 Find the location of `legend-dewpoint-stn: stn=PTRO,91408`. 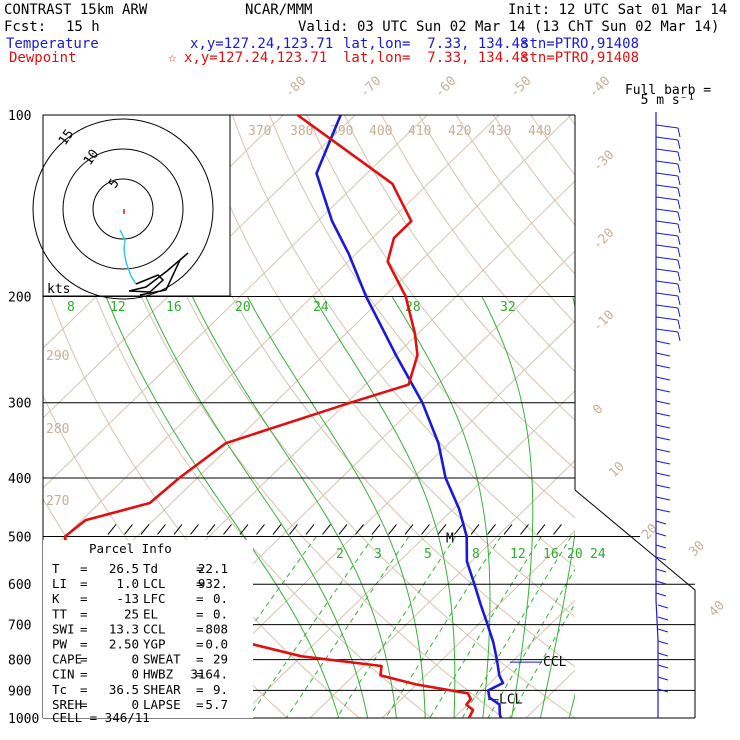

legend-dewpoint-stn: stn=PTRO,91408 is located at coordinates (580, 58).